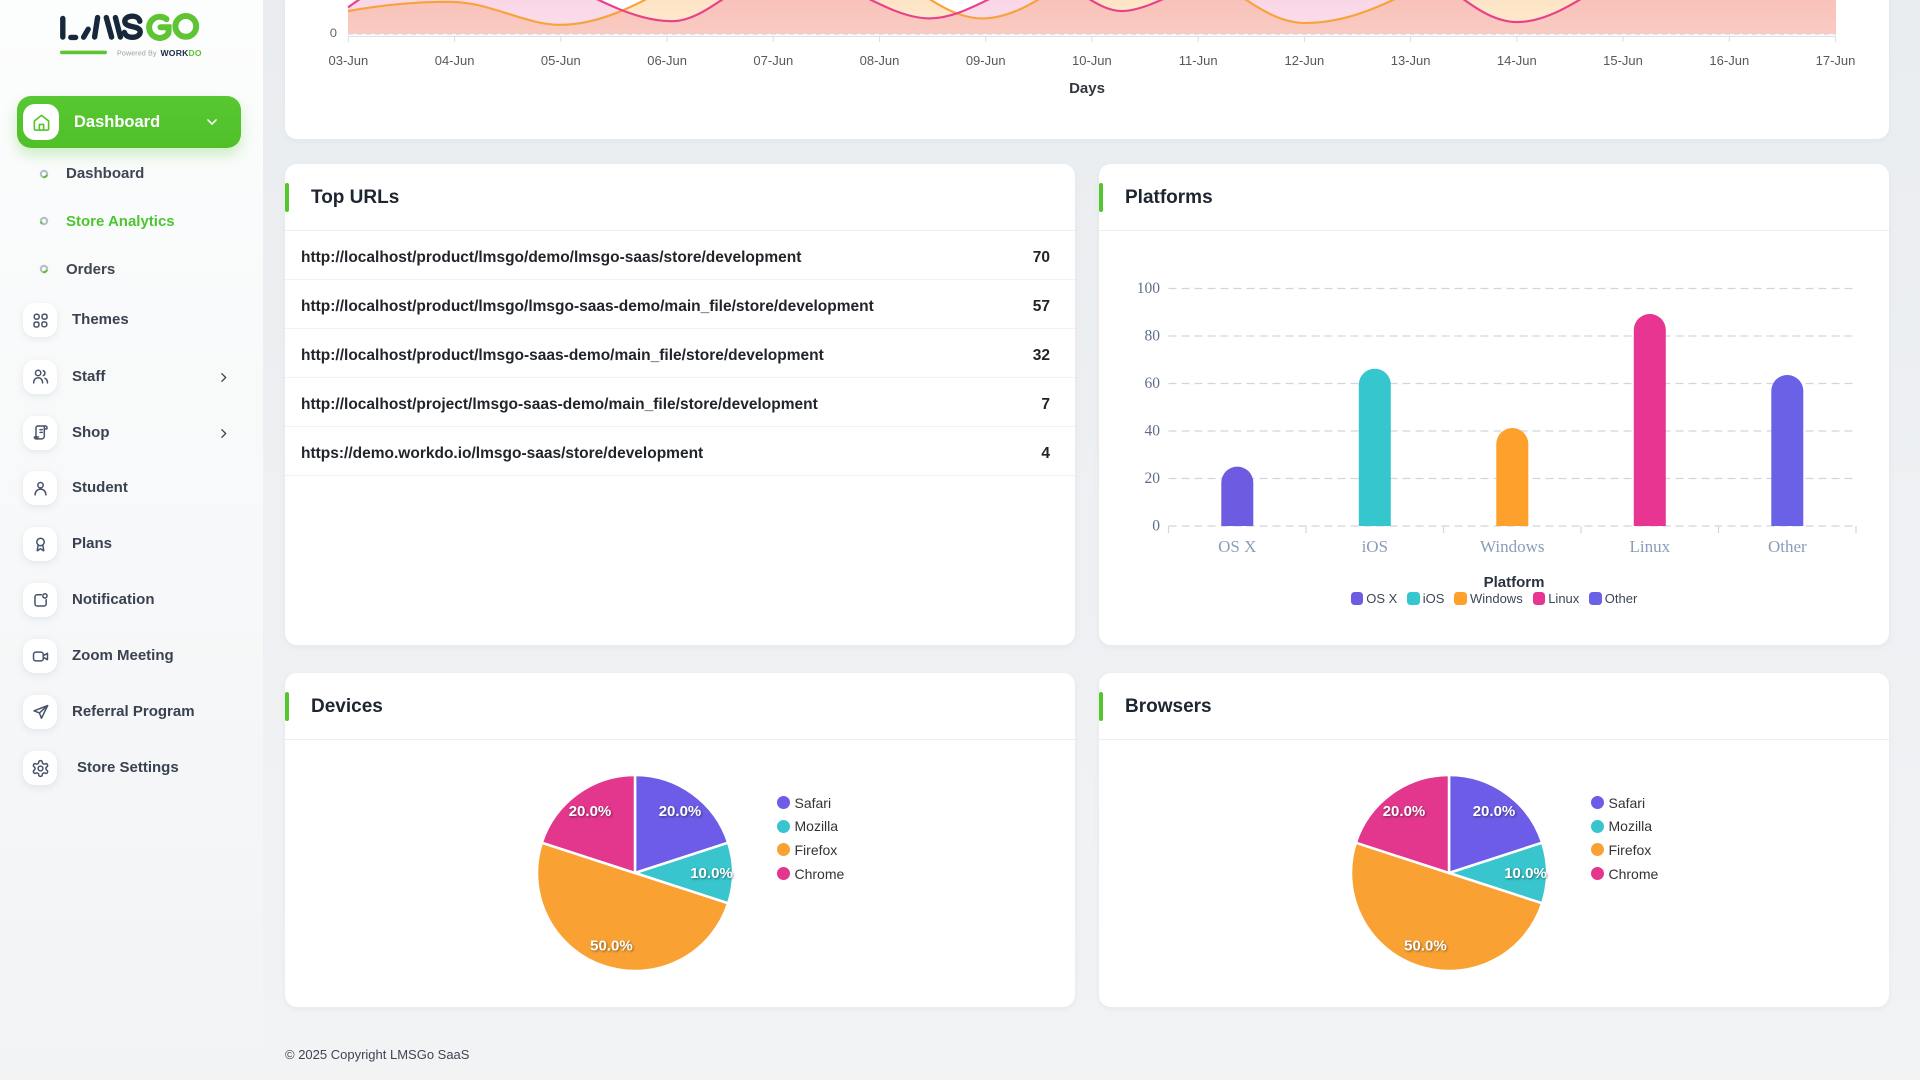 The width and height of the screenshot is (1920, 1080). What do you see at coordinates (1153, 478) in the screenshot?
I see `svg-text: 20` at bounding box center [1153, 478].